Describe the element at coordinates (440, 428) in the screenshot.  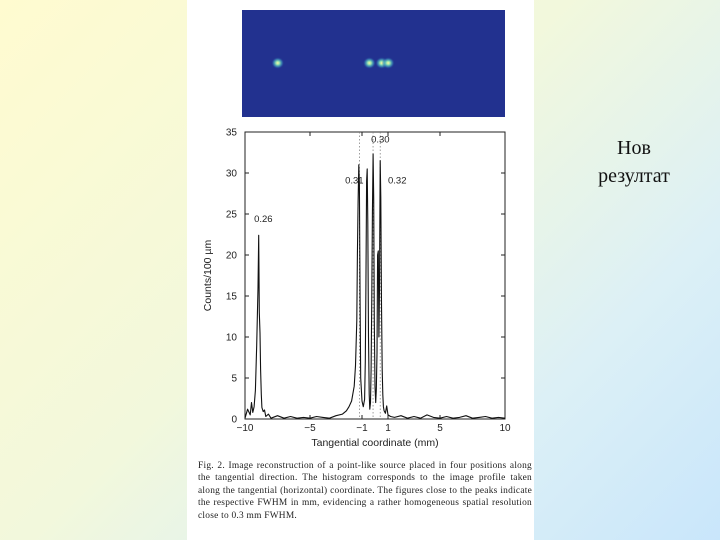
I see `x-tick-label-4: 5` at that location.